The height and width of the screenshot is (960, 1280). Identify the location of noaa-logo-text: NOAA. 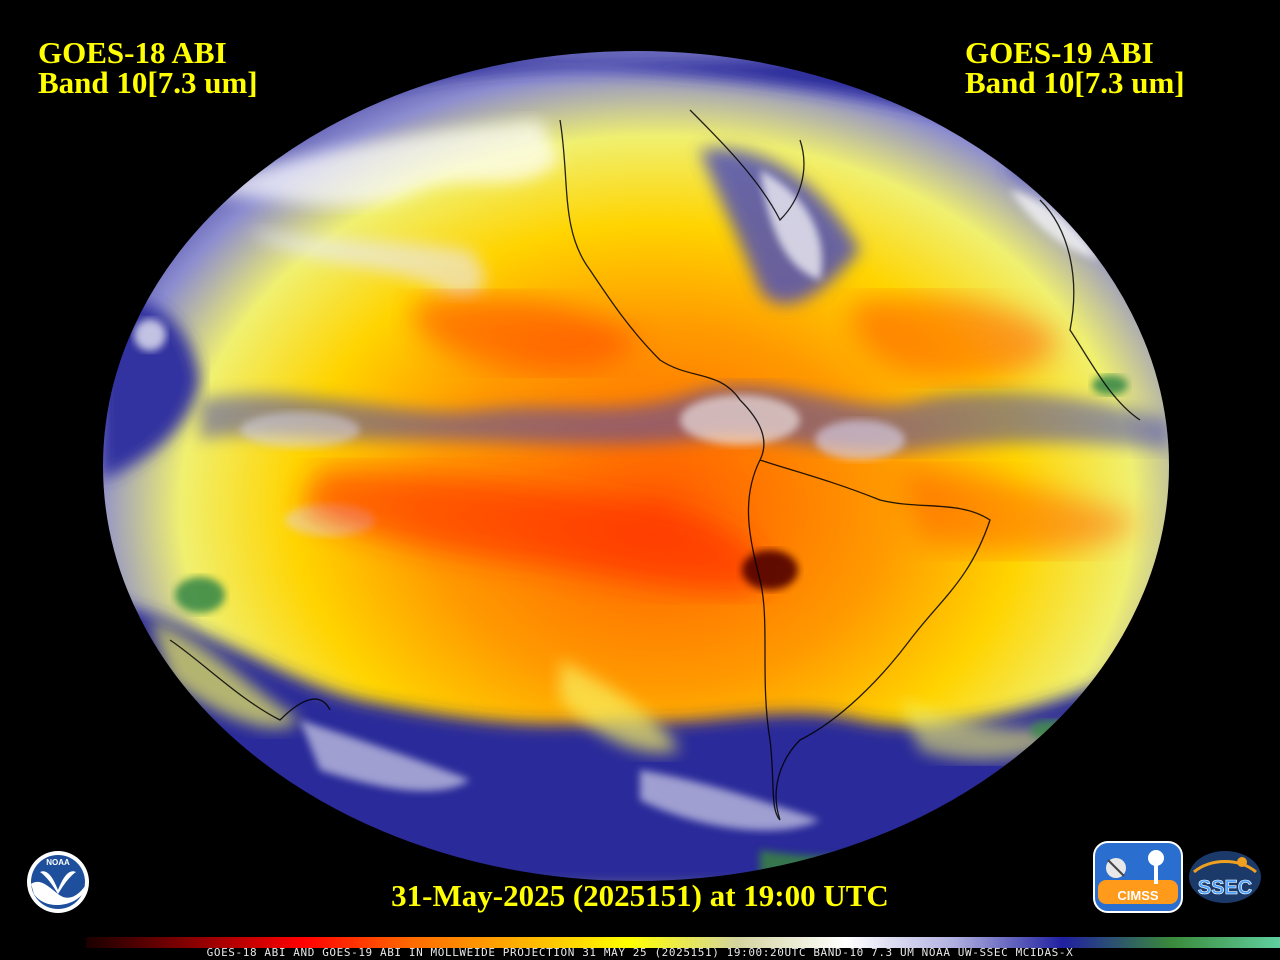
(58, 862).